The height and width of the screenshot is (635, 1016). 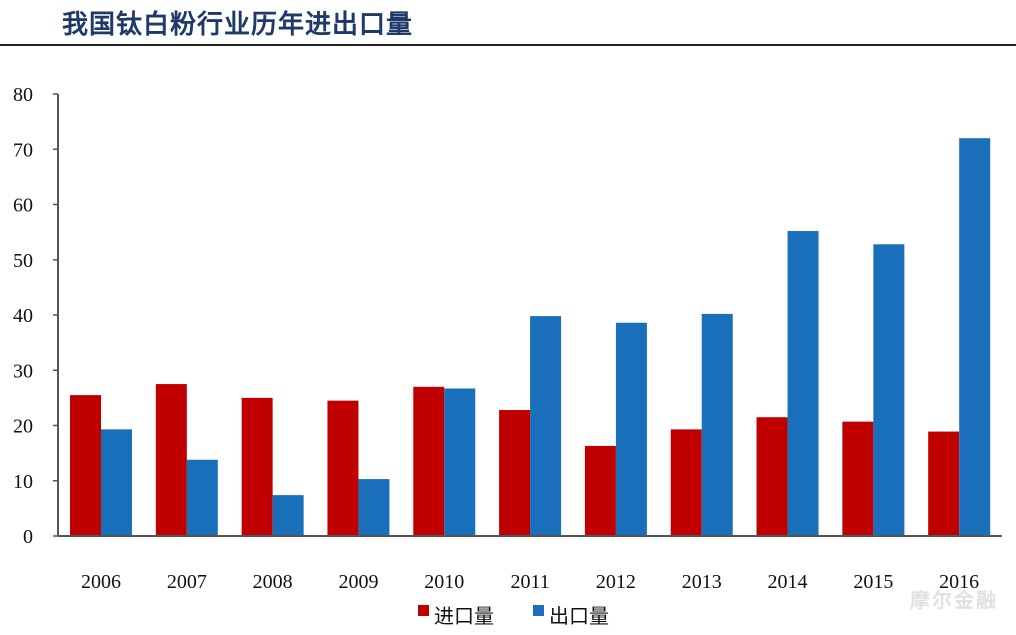 I want to click on y-tick-label: 10, so click(x=23, y=482).